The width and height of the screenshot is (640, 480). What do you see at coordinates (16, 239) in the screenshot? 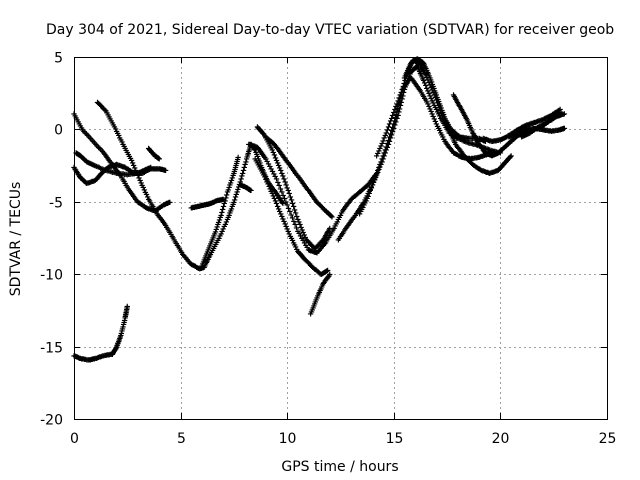
I see `y-axis-label: SDTVAR / TECUs` at bounding box center [16, 239].